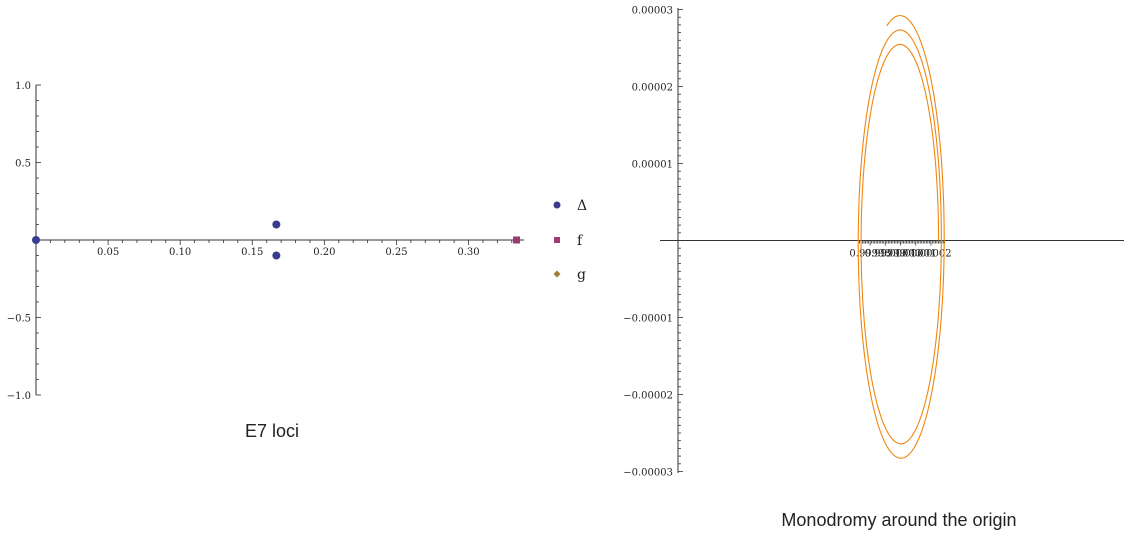 Image resolution: width=1126 pixels, height=539 pixels. Describe the element at coordinates (915, 254) in the screenshot. I see `x-tick-label: 1.00001` at that location.